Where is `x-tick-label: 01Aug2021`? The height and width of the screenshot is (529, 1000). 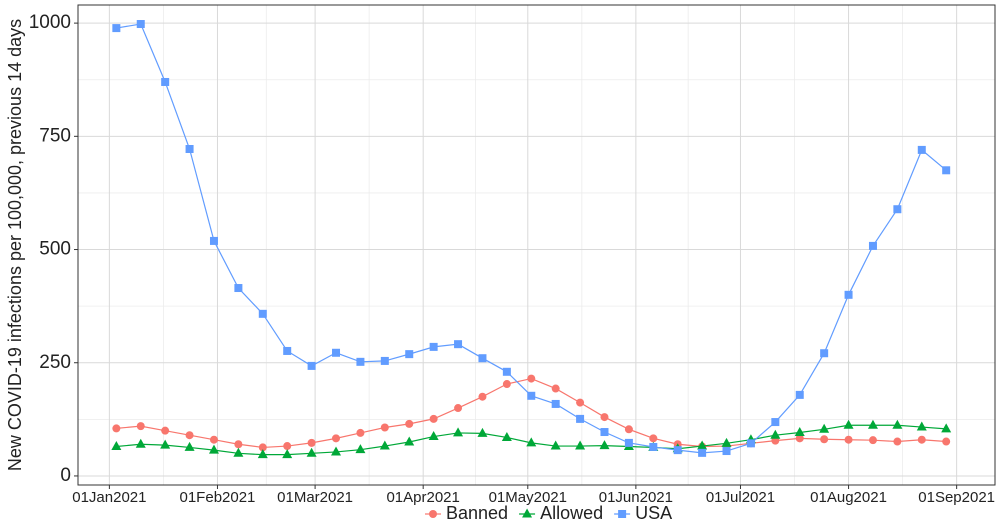 x-tick-label: 01Aug2021 is located at coordinates (848, 497).